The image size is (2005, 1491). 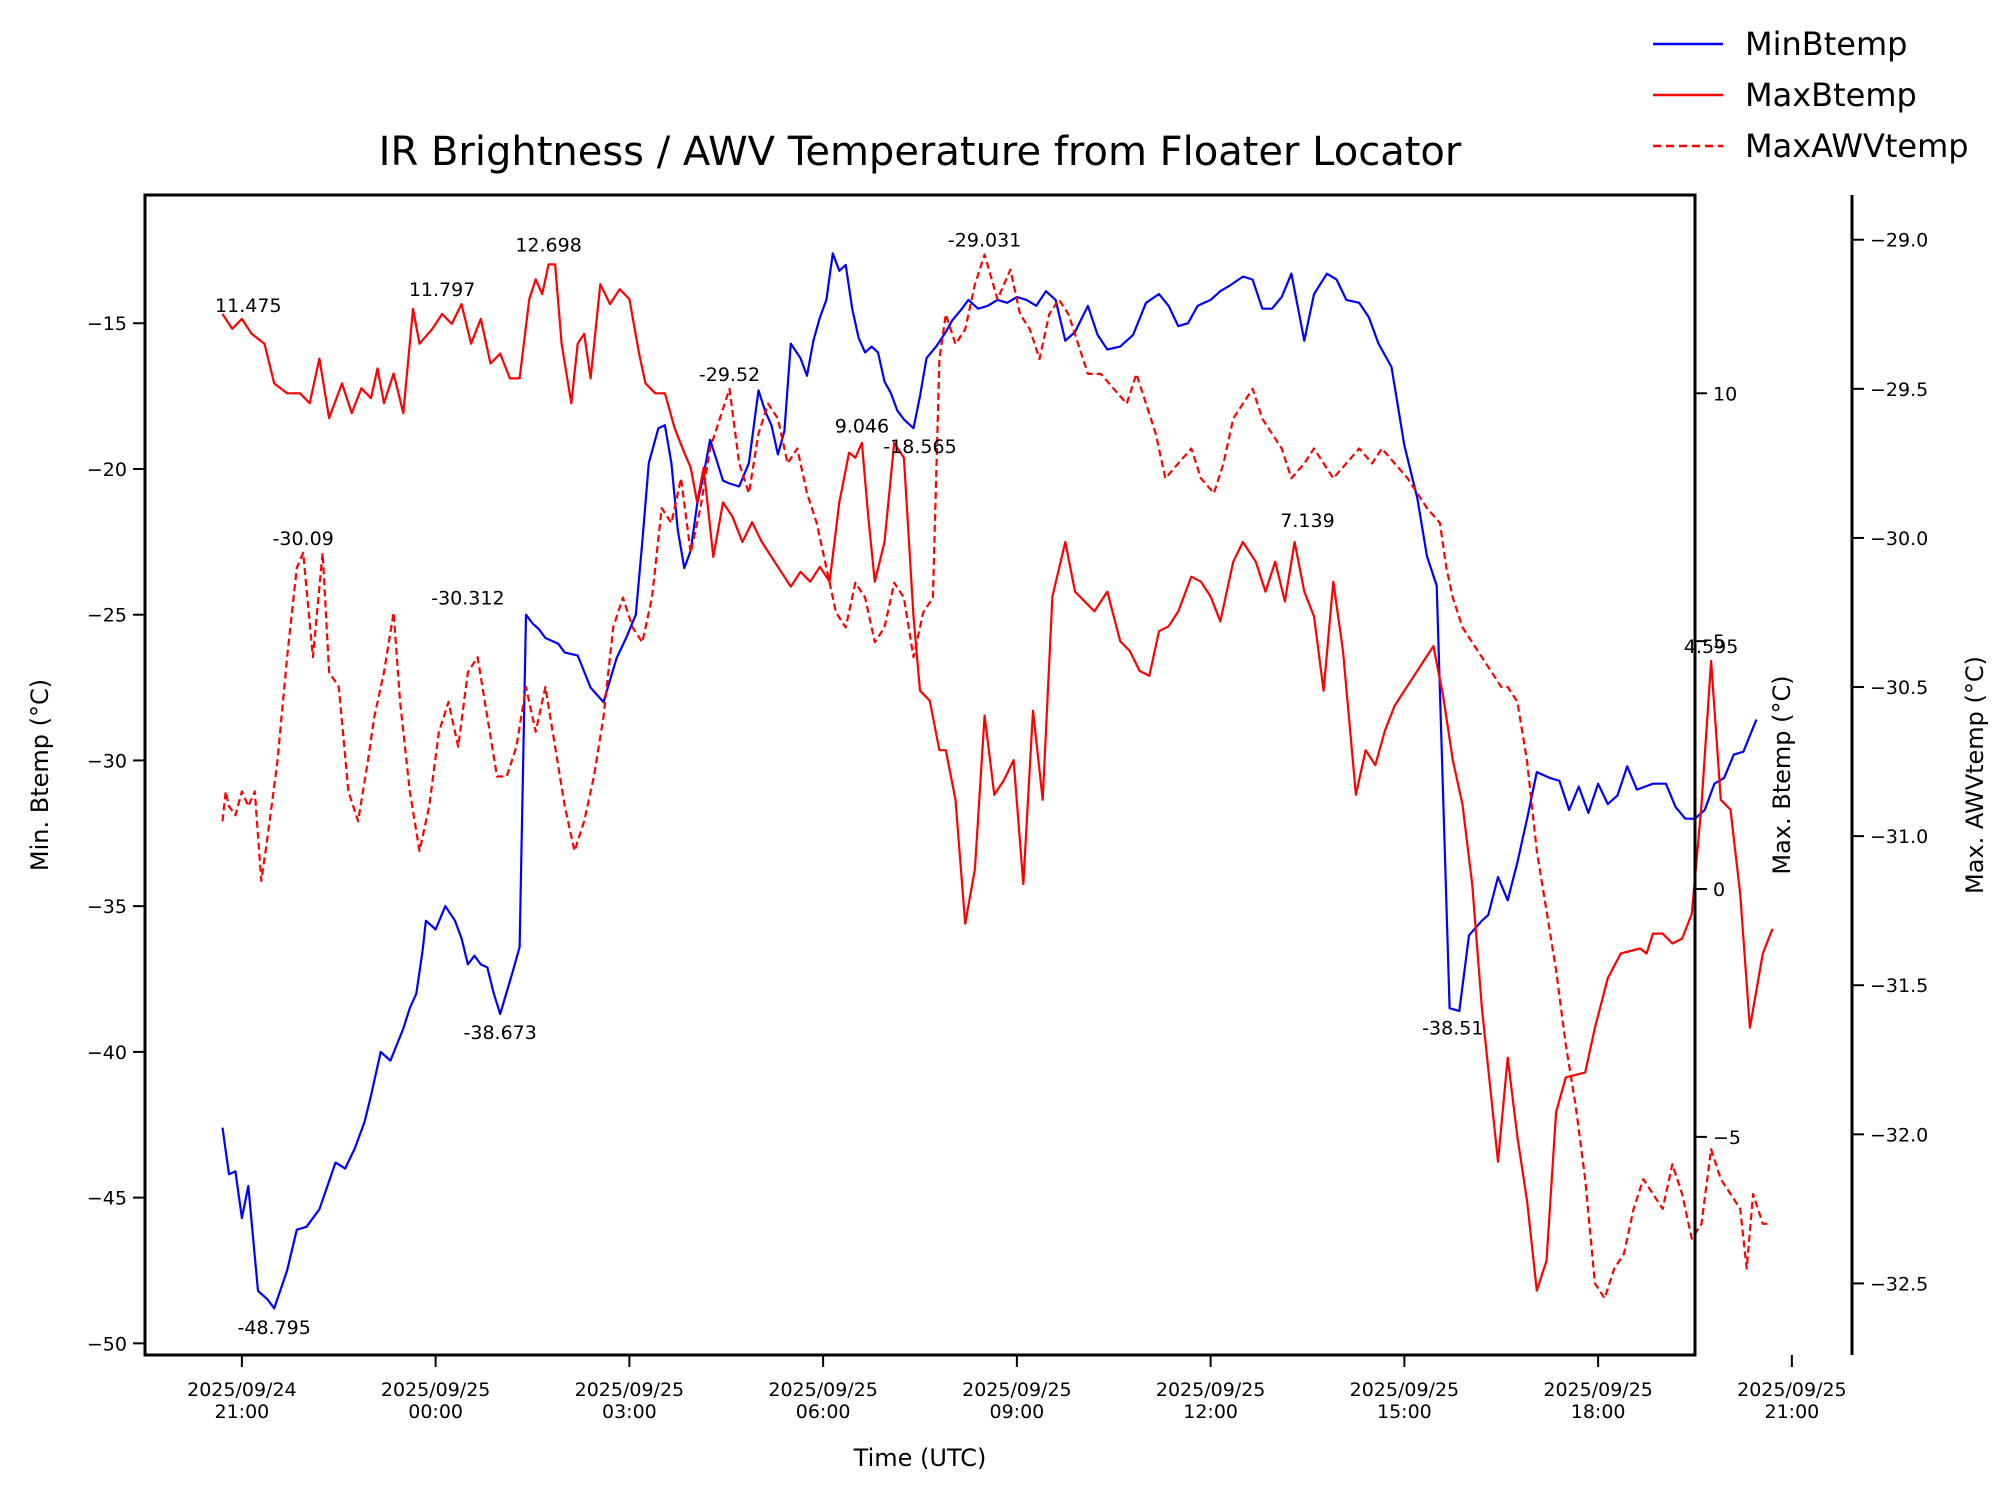 I want to click on annotation-label: -38.51, so click(x=1452, y=1029).